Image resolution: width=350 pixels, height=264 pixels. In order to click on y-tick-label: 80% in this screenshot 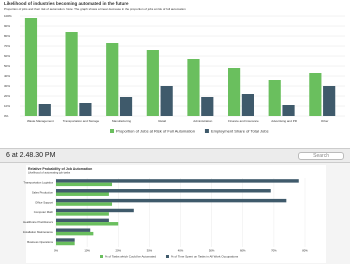, I will do `click(7, 36)`.